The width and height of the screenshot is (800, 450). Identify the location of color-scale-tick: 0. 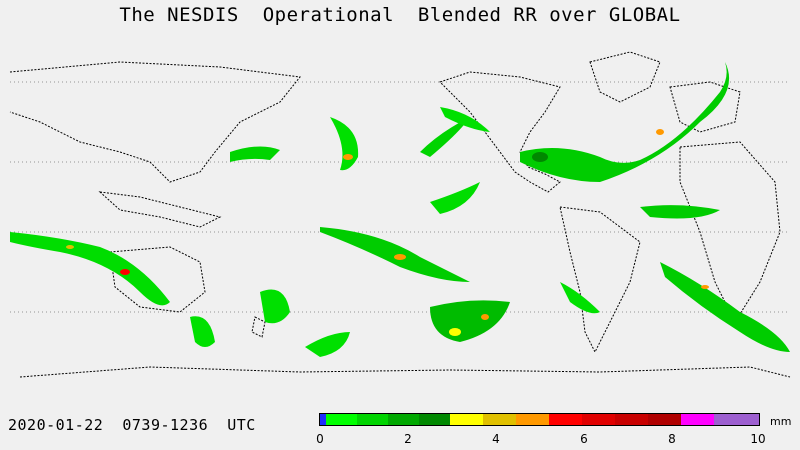
(320, 439).